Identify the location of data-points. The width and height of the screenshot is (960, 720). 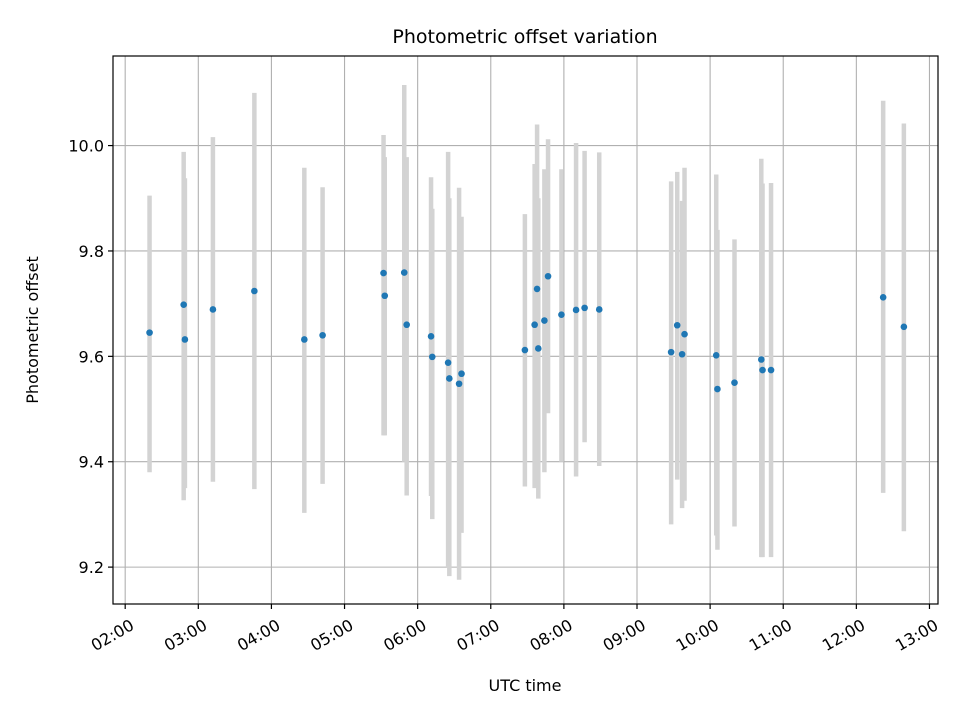
(527, 331).